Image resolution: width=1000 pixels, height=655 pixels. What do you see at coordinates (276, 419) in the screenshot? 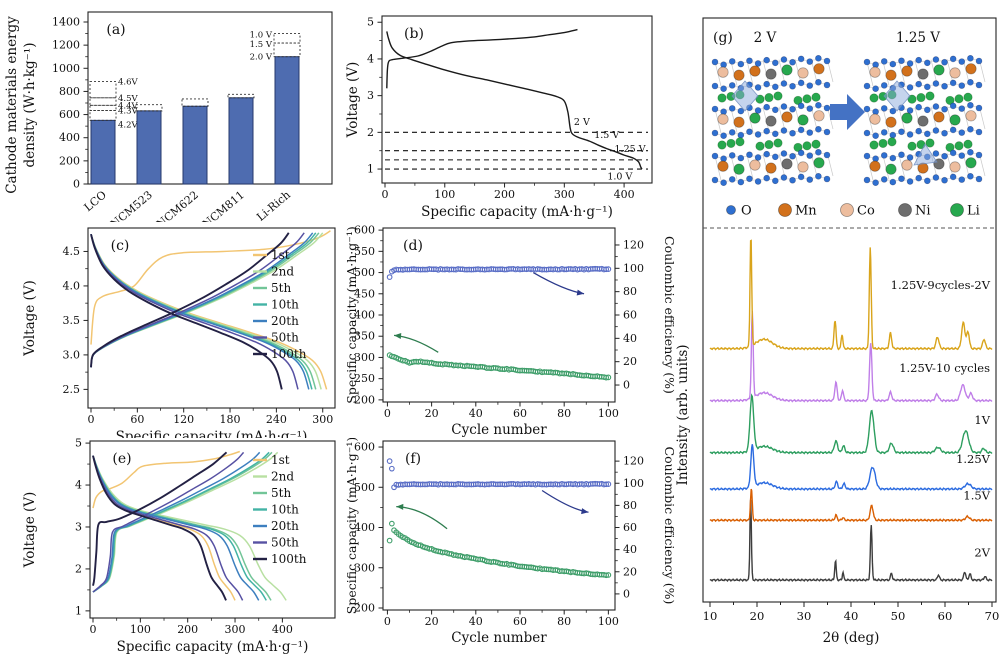
I see `svg-text: 240` at bounding box center [276, 419].